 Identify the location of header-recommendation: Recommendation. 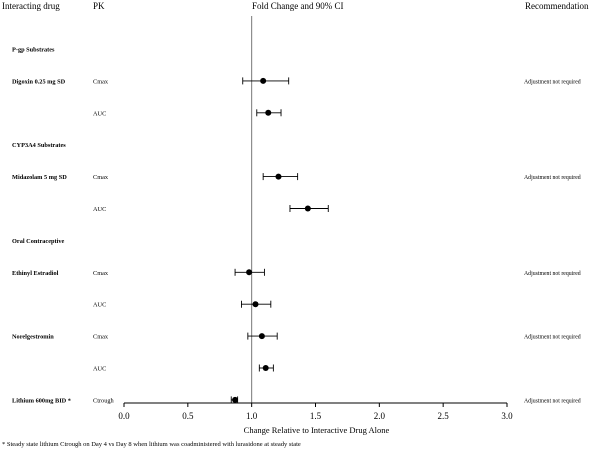
(557, 6).